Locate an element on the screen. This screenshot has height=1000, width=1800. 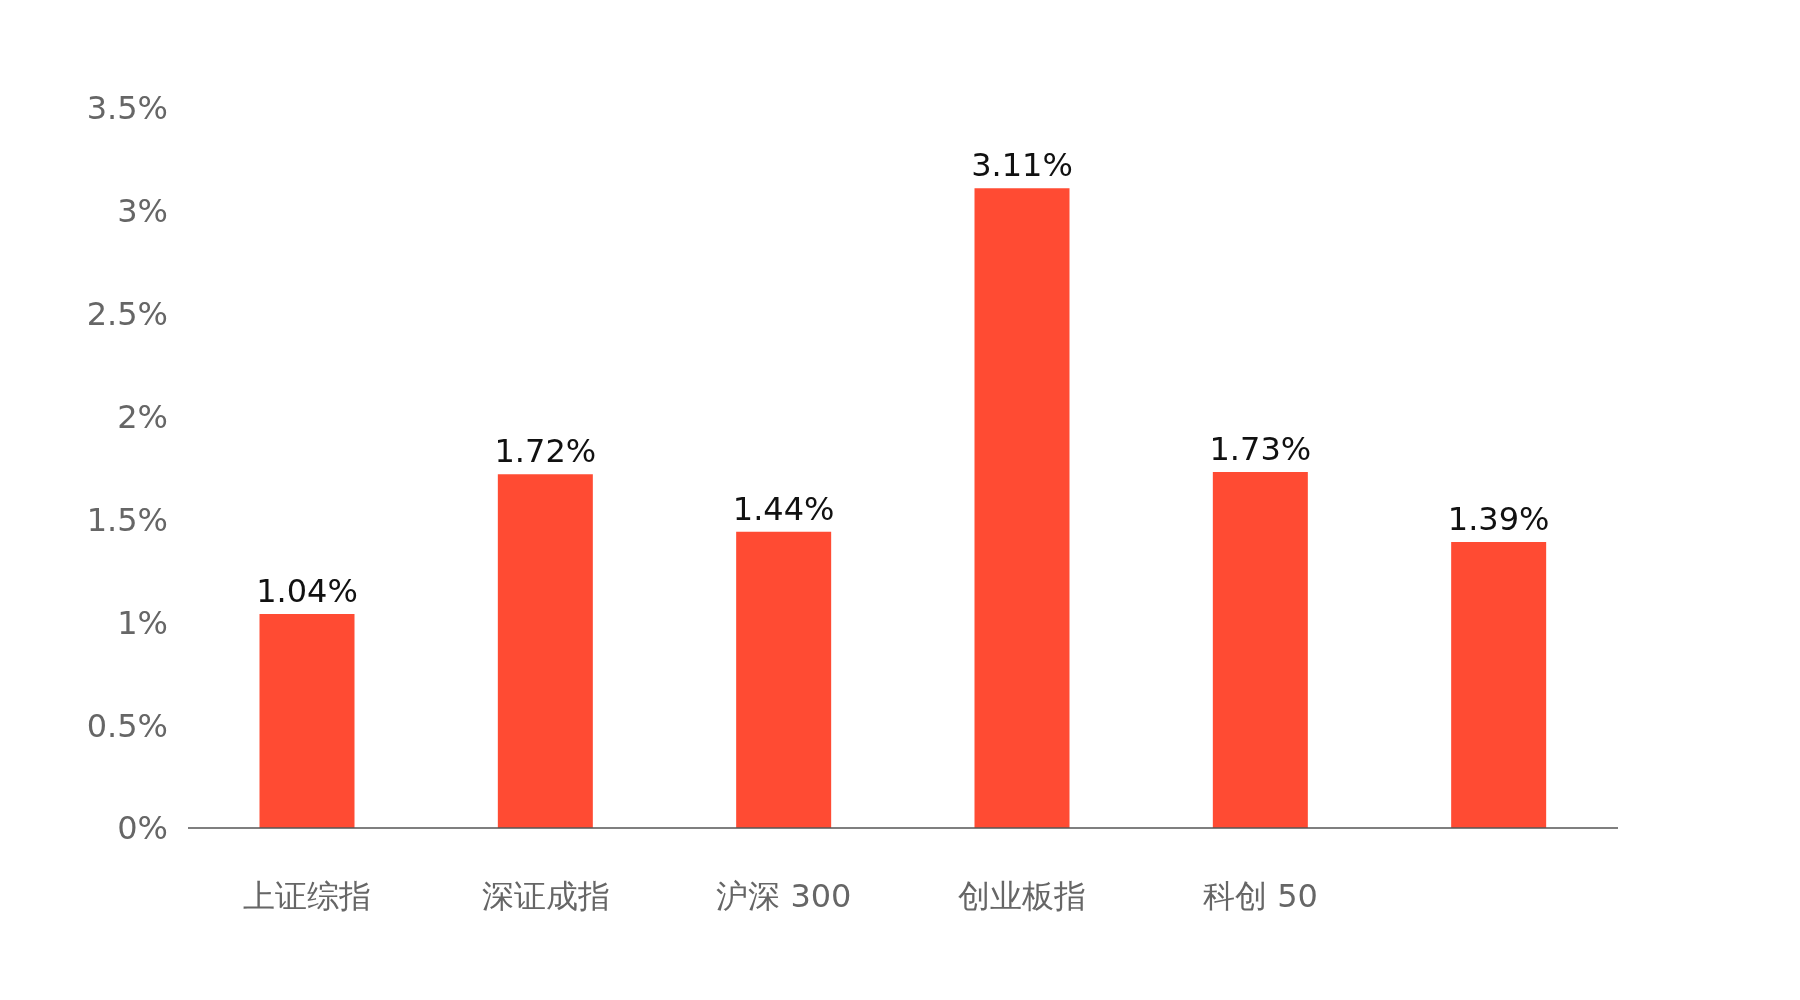
data-label: 1.73% is located at coordinates (1260, 449).